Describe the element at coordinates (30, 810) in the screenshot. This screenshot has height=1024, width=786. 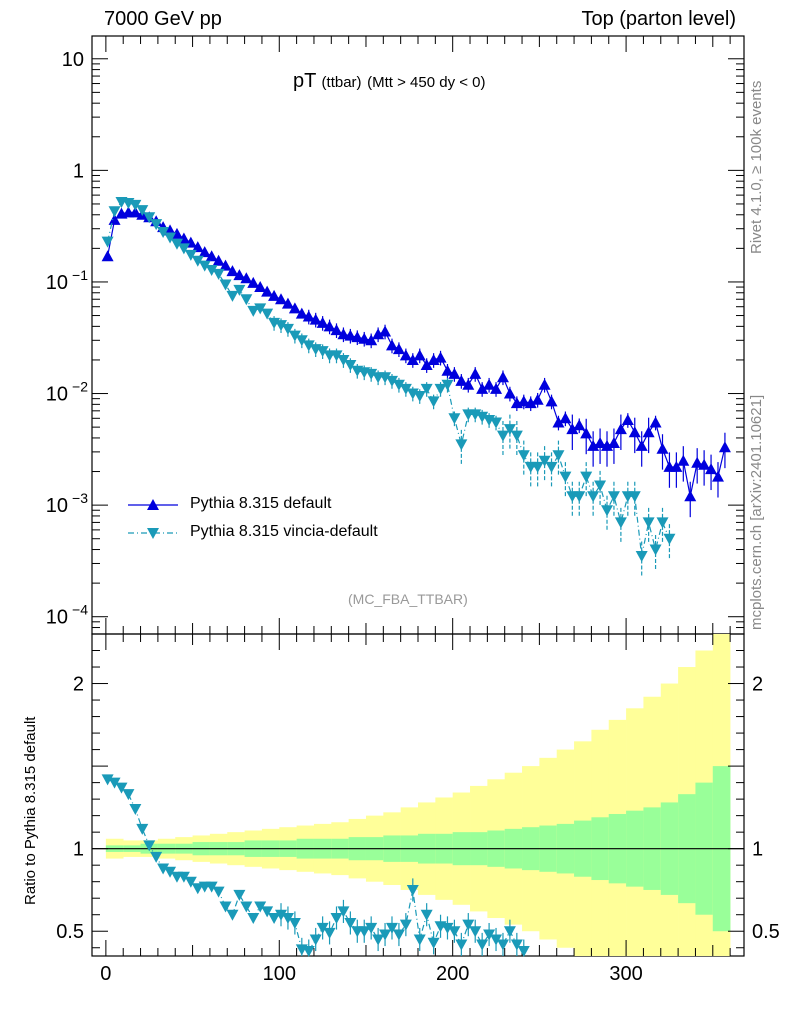
I see `ratio-y-axis-label: Ratio to Pythia 8.315 default` at that location.